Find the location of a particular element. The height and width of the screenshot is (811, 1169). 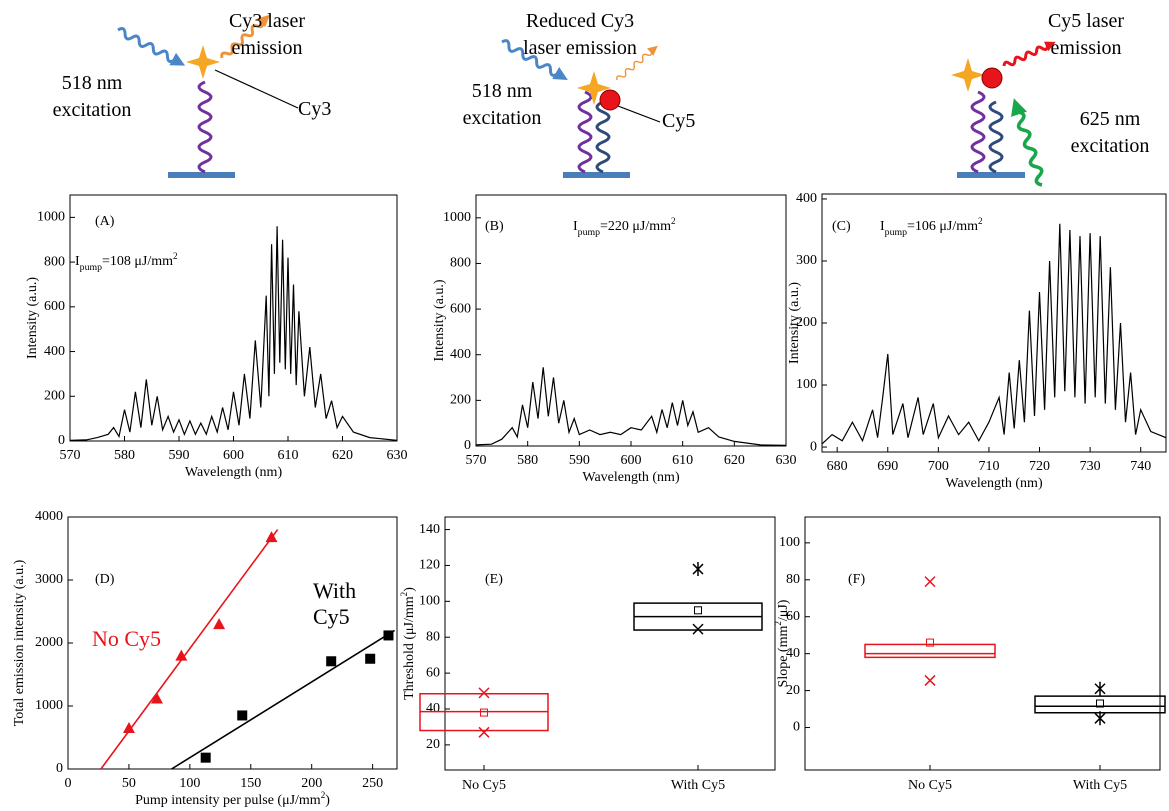

emission-label: Cy5 laser emission is located at coordinates (1086, 34).